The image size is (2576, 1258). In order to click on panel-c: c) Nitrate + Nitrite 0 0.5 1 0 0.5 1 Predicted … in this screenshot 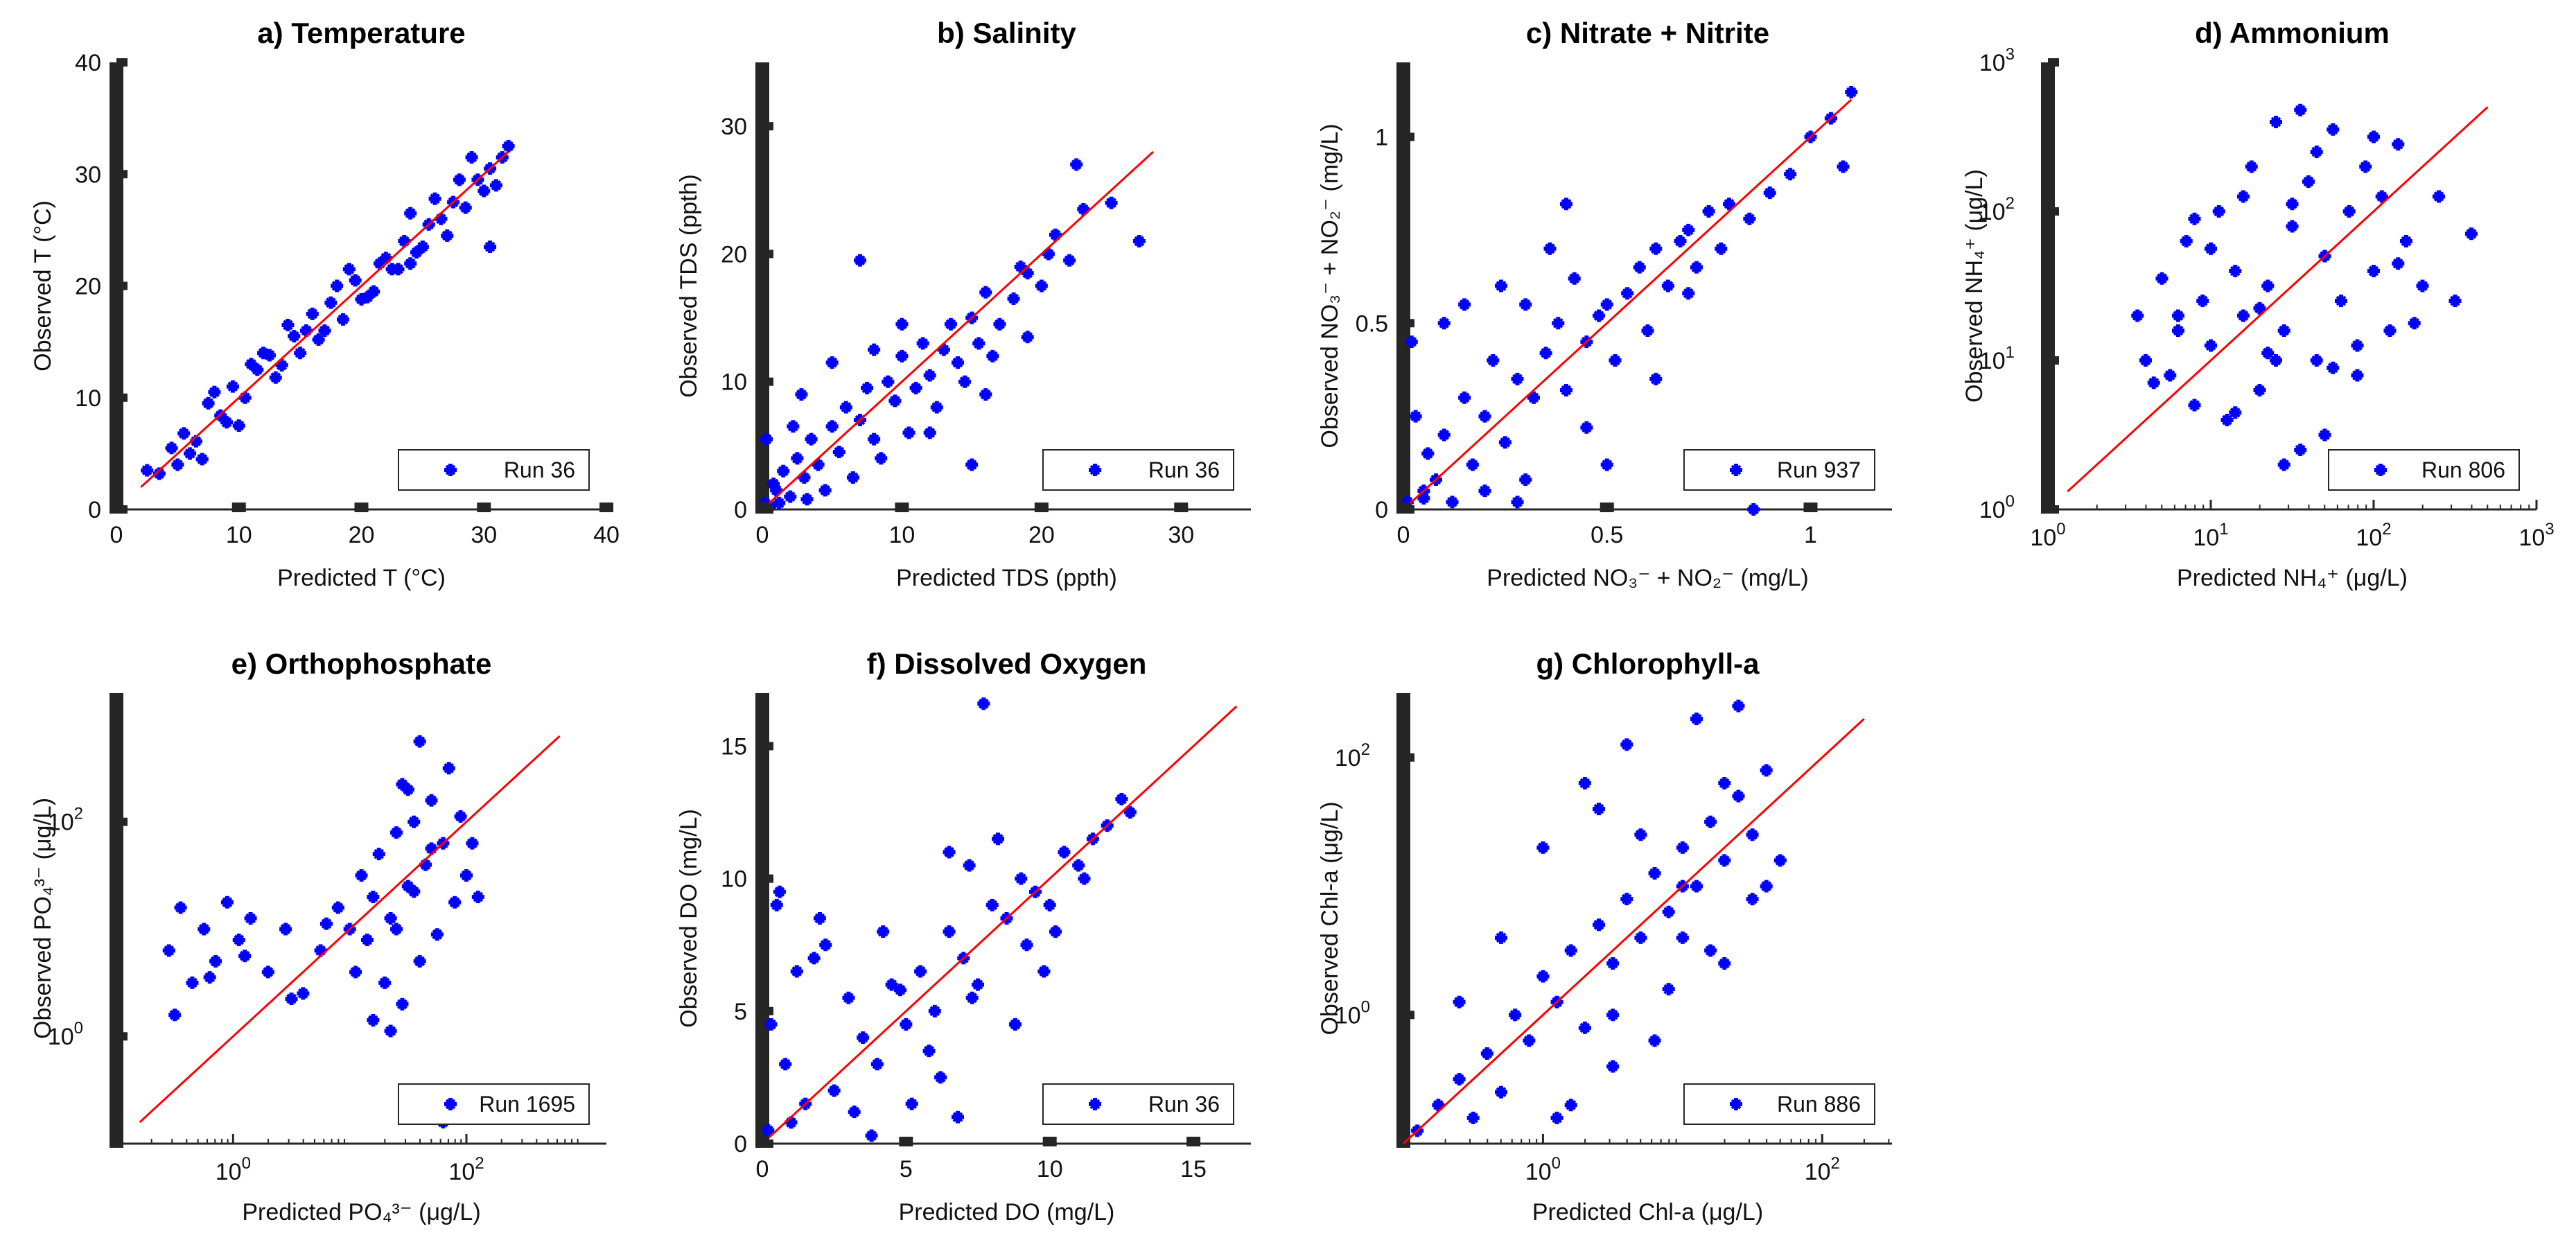, I will do `click(1604, 304)`.